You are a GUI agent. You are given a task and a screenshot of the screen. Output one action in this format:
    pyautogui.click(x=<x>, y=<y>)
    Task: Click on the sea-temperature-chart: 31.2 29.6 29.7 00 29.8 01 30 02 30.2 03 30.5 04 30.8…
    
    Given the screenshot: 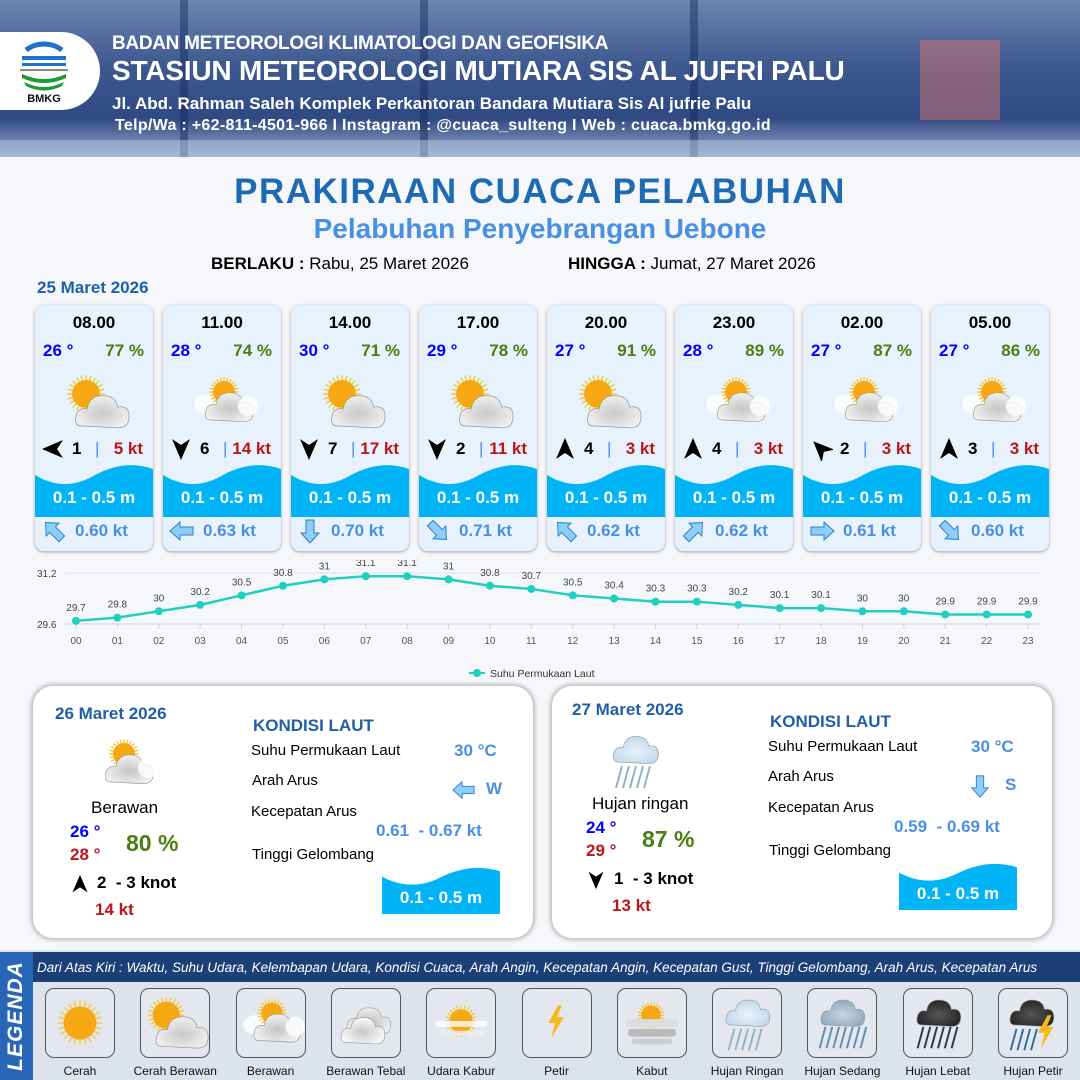 What is the action you would take?
    pyautogui.click(x=538, y=620)
    